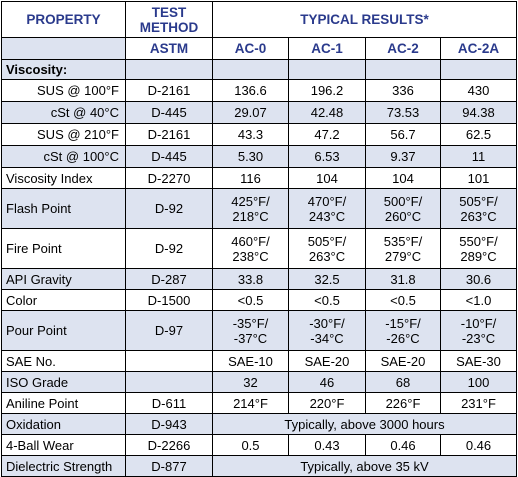 This screenshot has height=477, width=518. Describe the element at coordinates (63, 424) in the screenshot. I see `property-name: Oxidation` at that location.